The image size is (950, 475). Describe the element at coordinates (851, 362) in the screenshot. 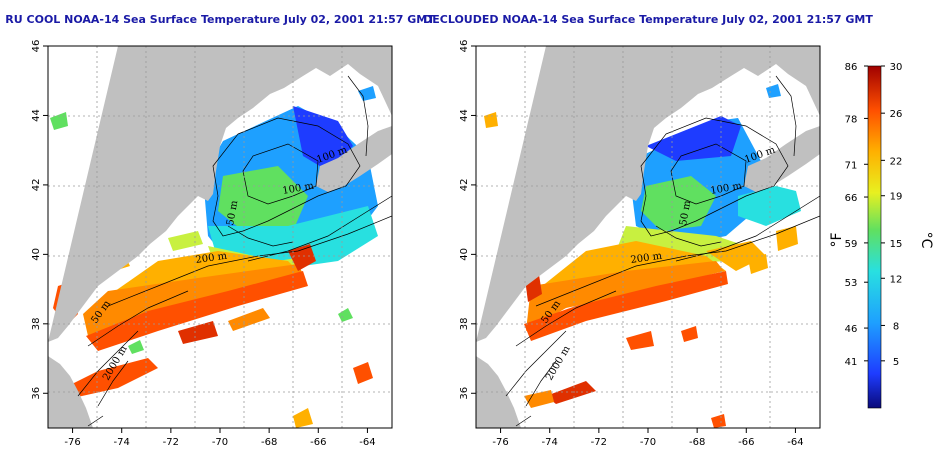

I see `fahrenheit-tick-label: 41` at that location.